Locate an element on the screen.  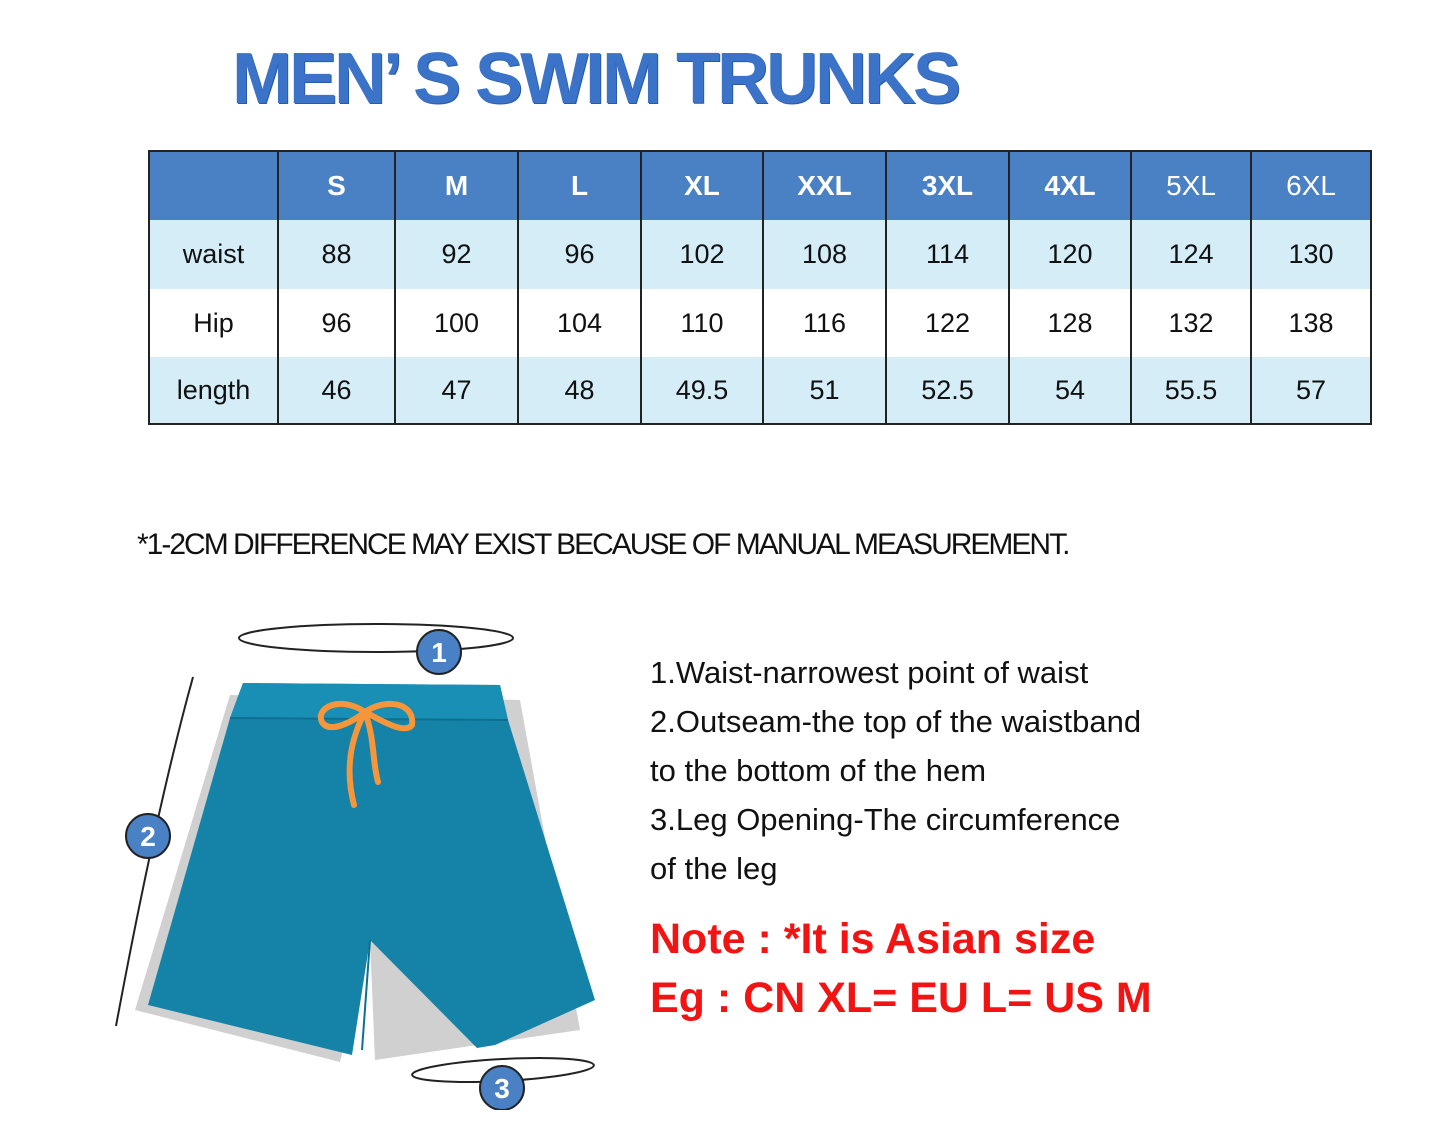
drawstring is located at coordinates (366, 754).